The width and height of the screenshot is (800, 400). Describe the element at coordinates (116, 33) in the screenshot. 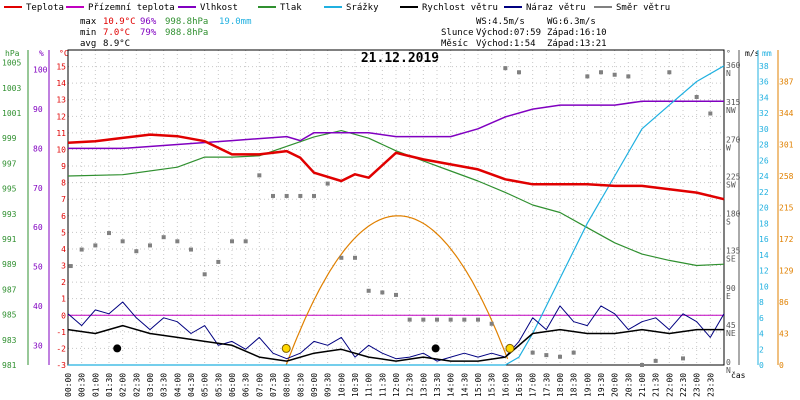

I see `stats-min-temp: 7.0°C` at that location.